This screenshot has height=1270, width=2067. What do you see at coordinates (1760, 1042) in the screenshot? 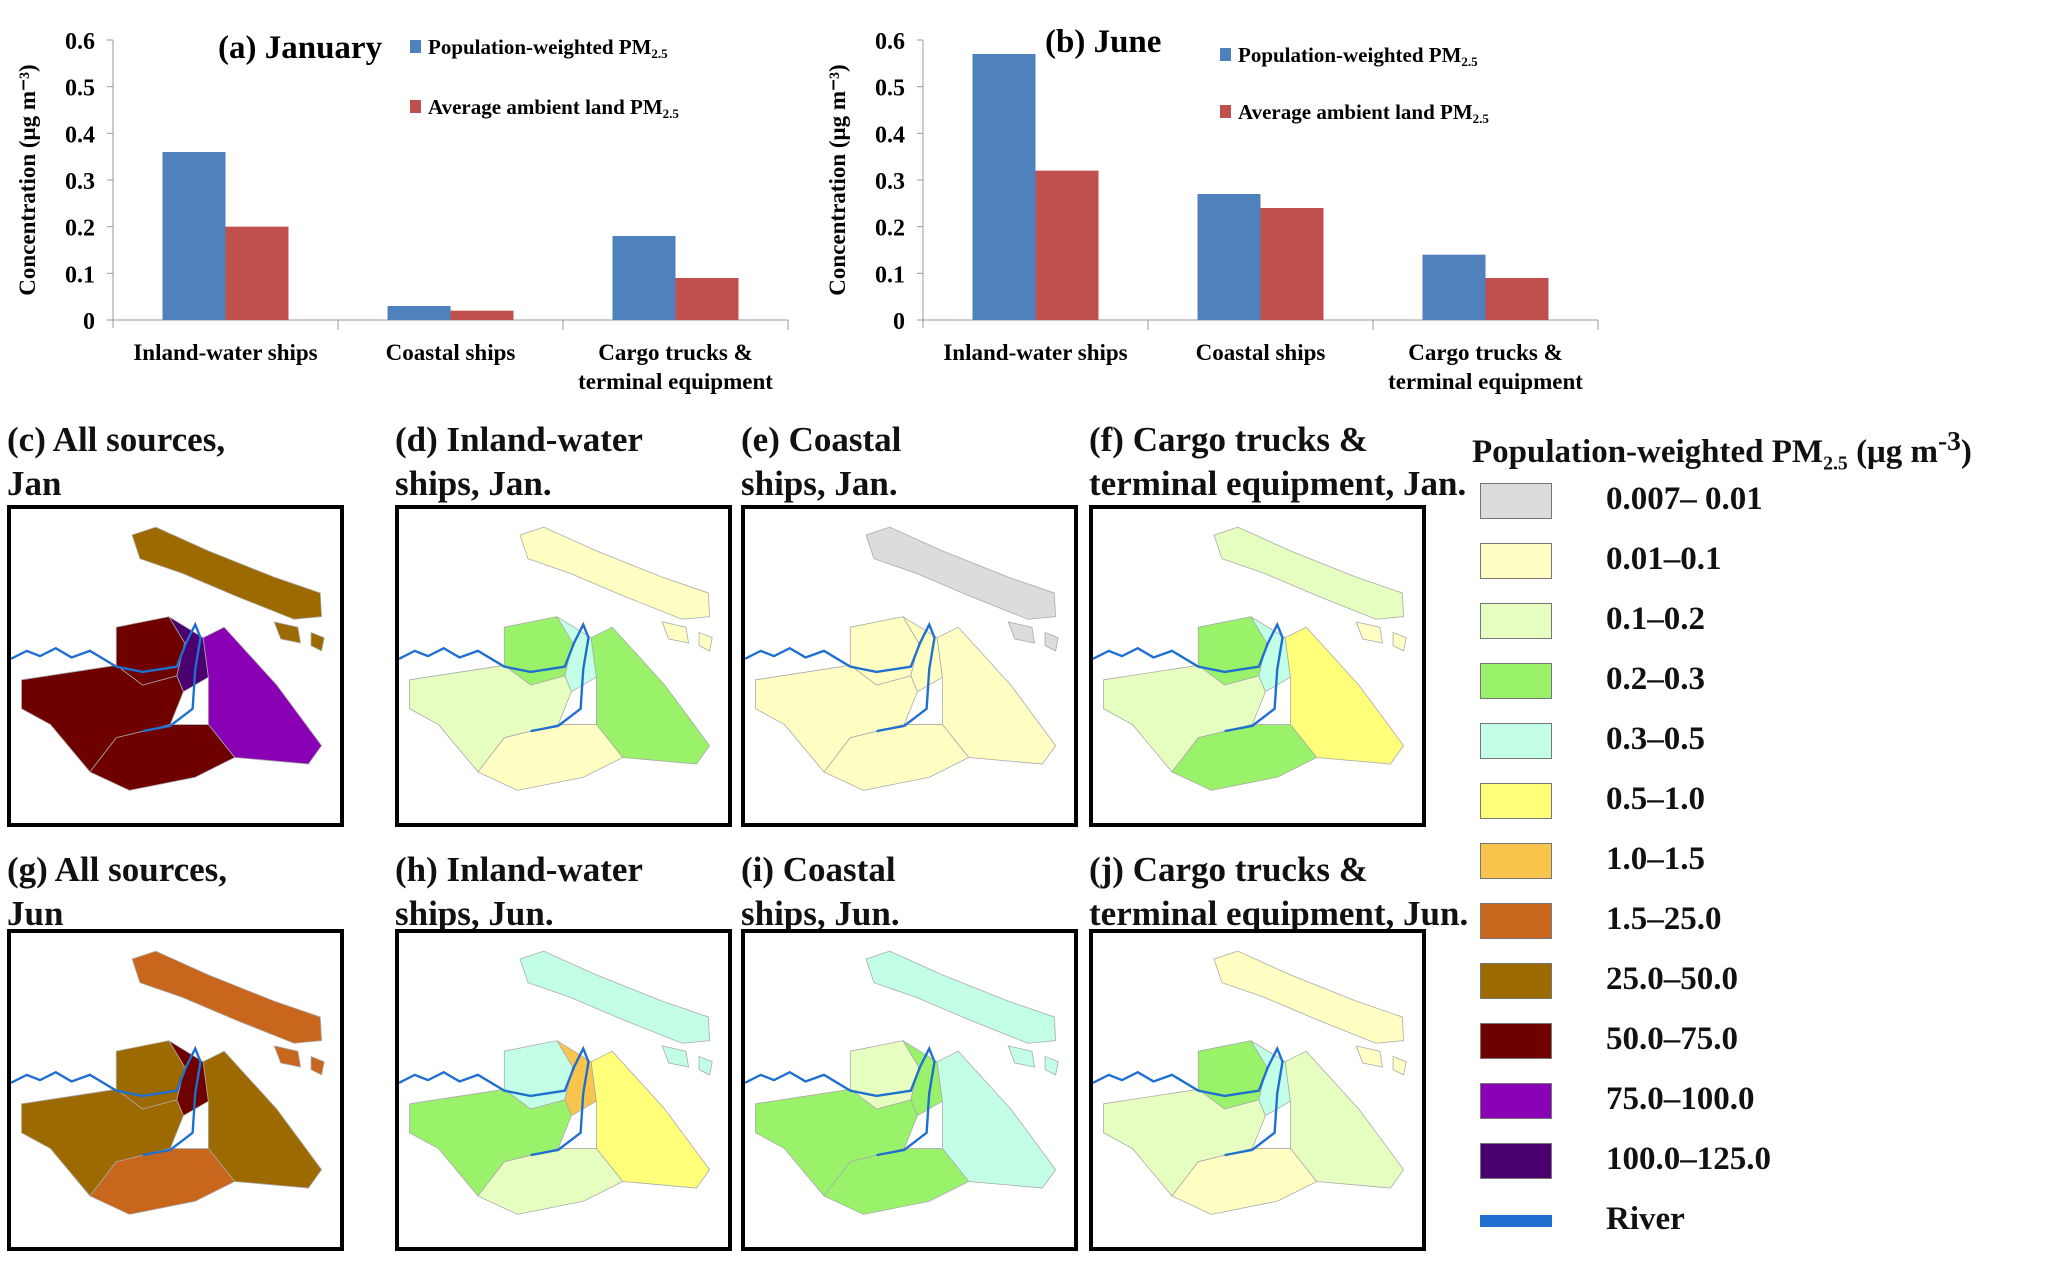
I see `legend-item: 50.0–75.0` at bounding box center [1760, 1042].